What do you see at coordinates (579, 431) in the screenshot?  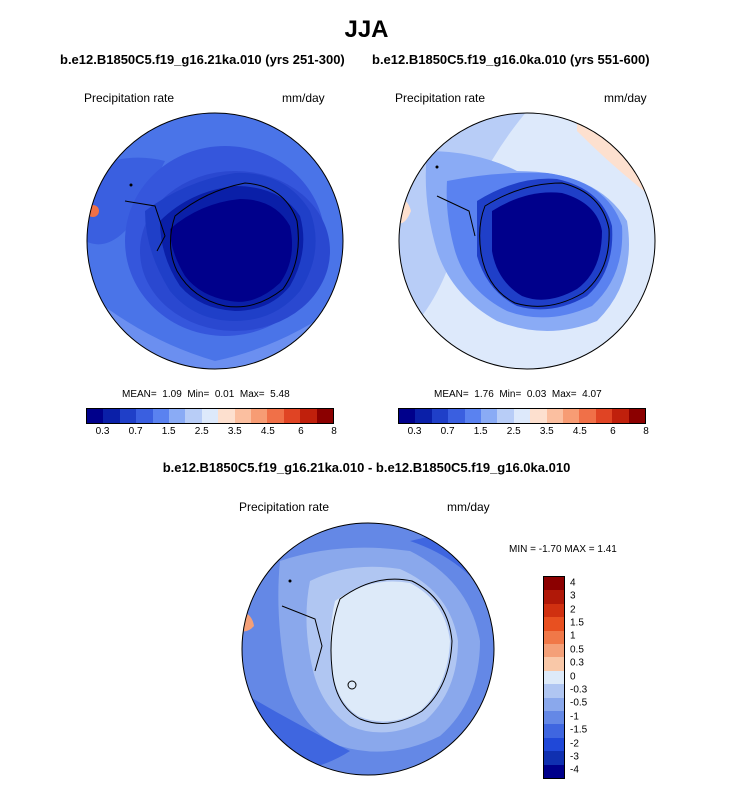 I see `panel2-colorbar-tick-label: 4.5` at bounding box center [579, 431].